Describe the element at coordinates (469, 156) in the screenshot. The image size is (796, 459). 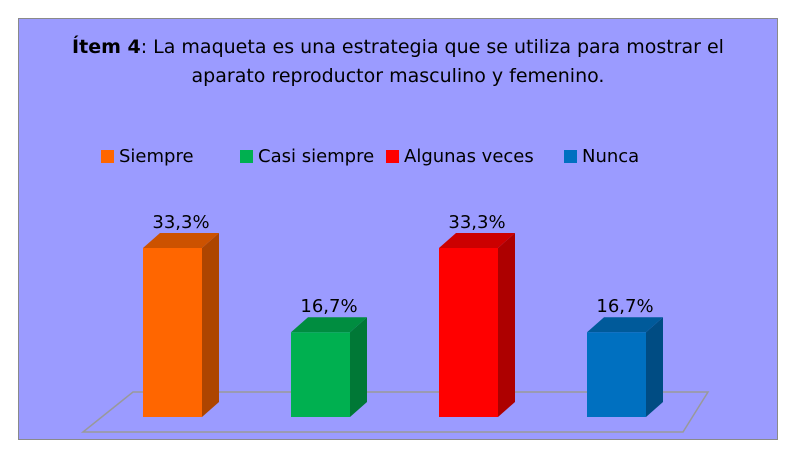
I see `legend-label: Algunas veces` at that location.